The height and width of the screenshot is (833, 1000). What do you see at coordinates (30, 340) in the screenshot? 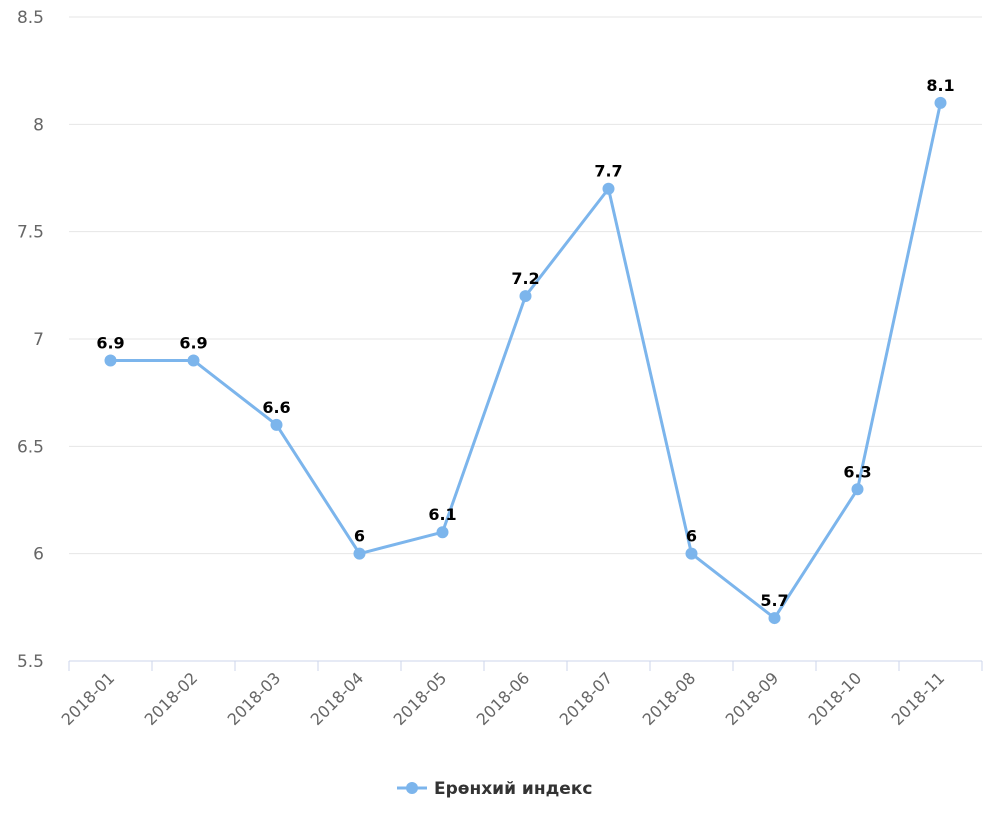
I see `y-axis: 5.5 6 6.5 7 7.5 8 8.5` at bounding box center [30, 340].